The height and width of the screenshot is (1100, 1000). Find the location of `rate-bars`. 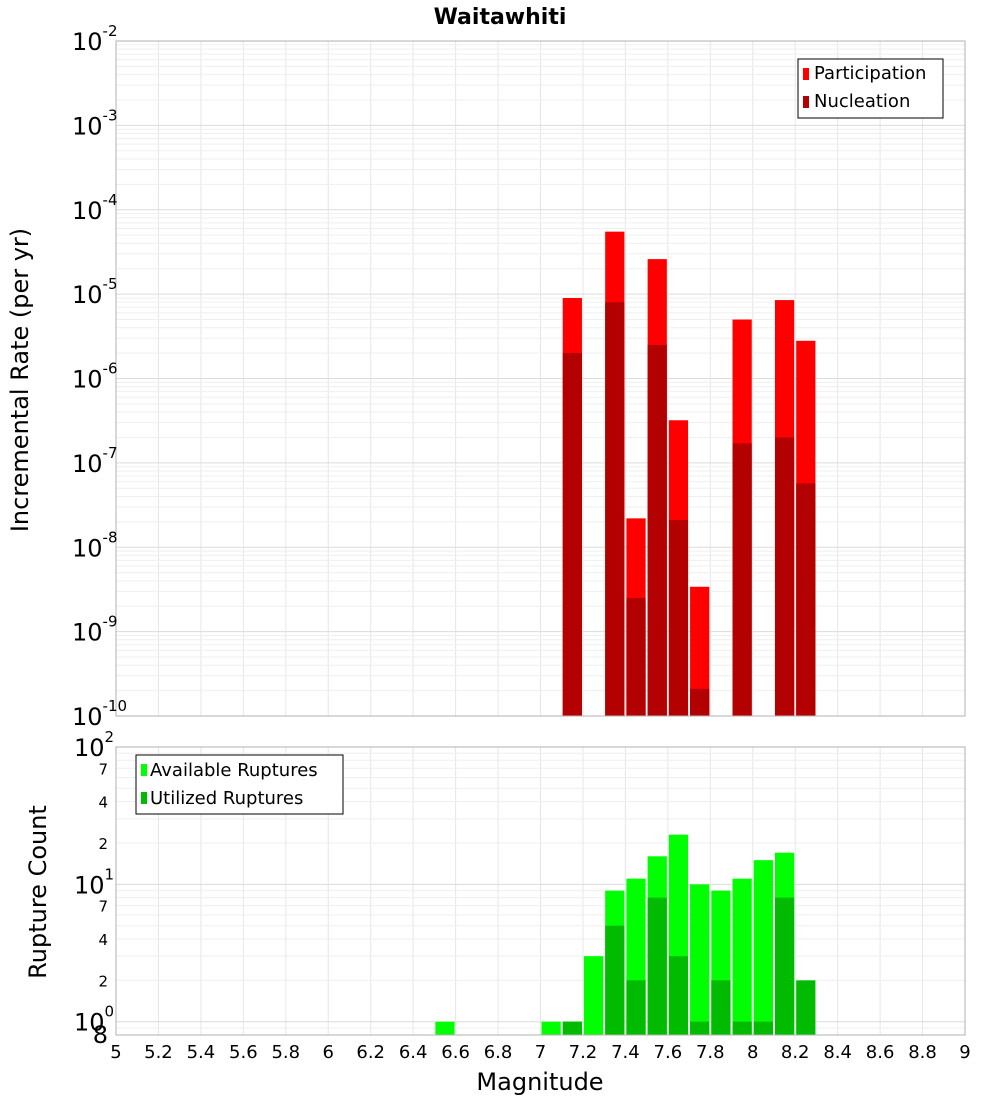

rate-bars is located at coordinates (689, 473).